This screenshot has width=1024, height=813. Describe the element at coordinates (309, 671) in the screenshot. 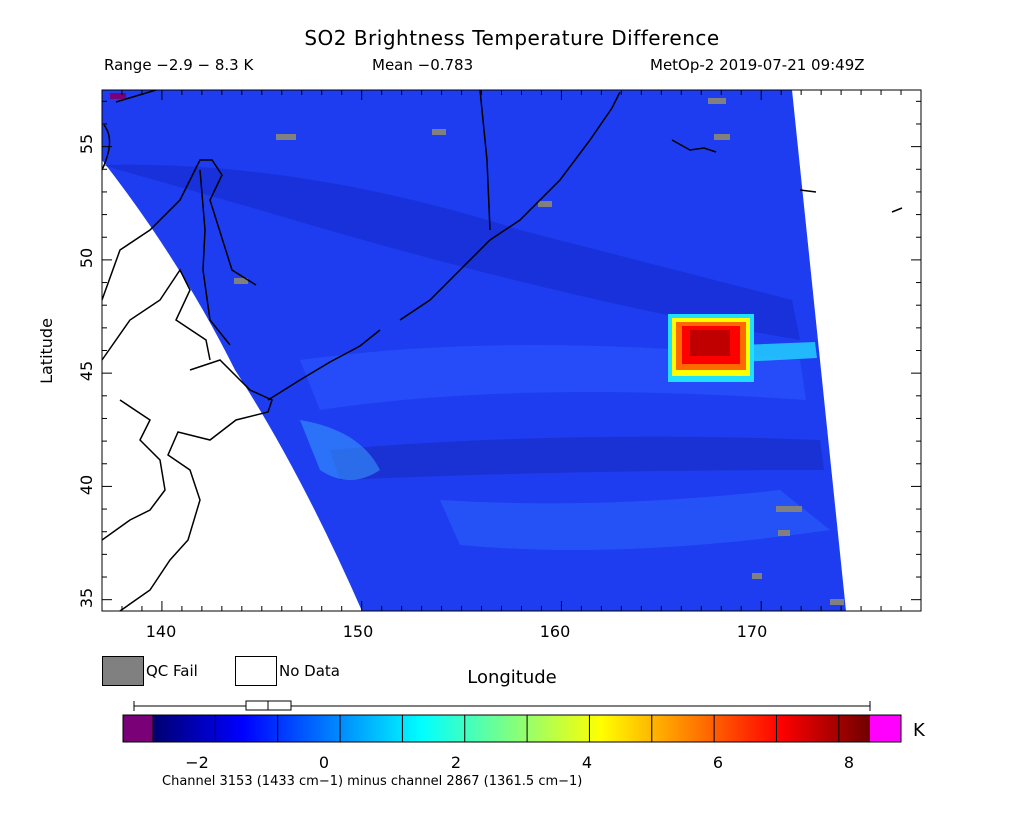

I see `no-data-label: No Data` at that location.